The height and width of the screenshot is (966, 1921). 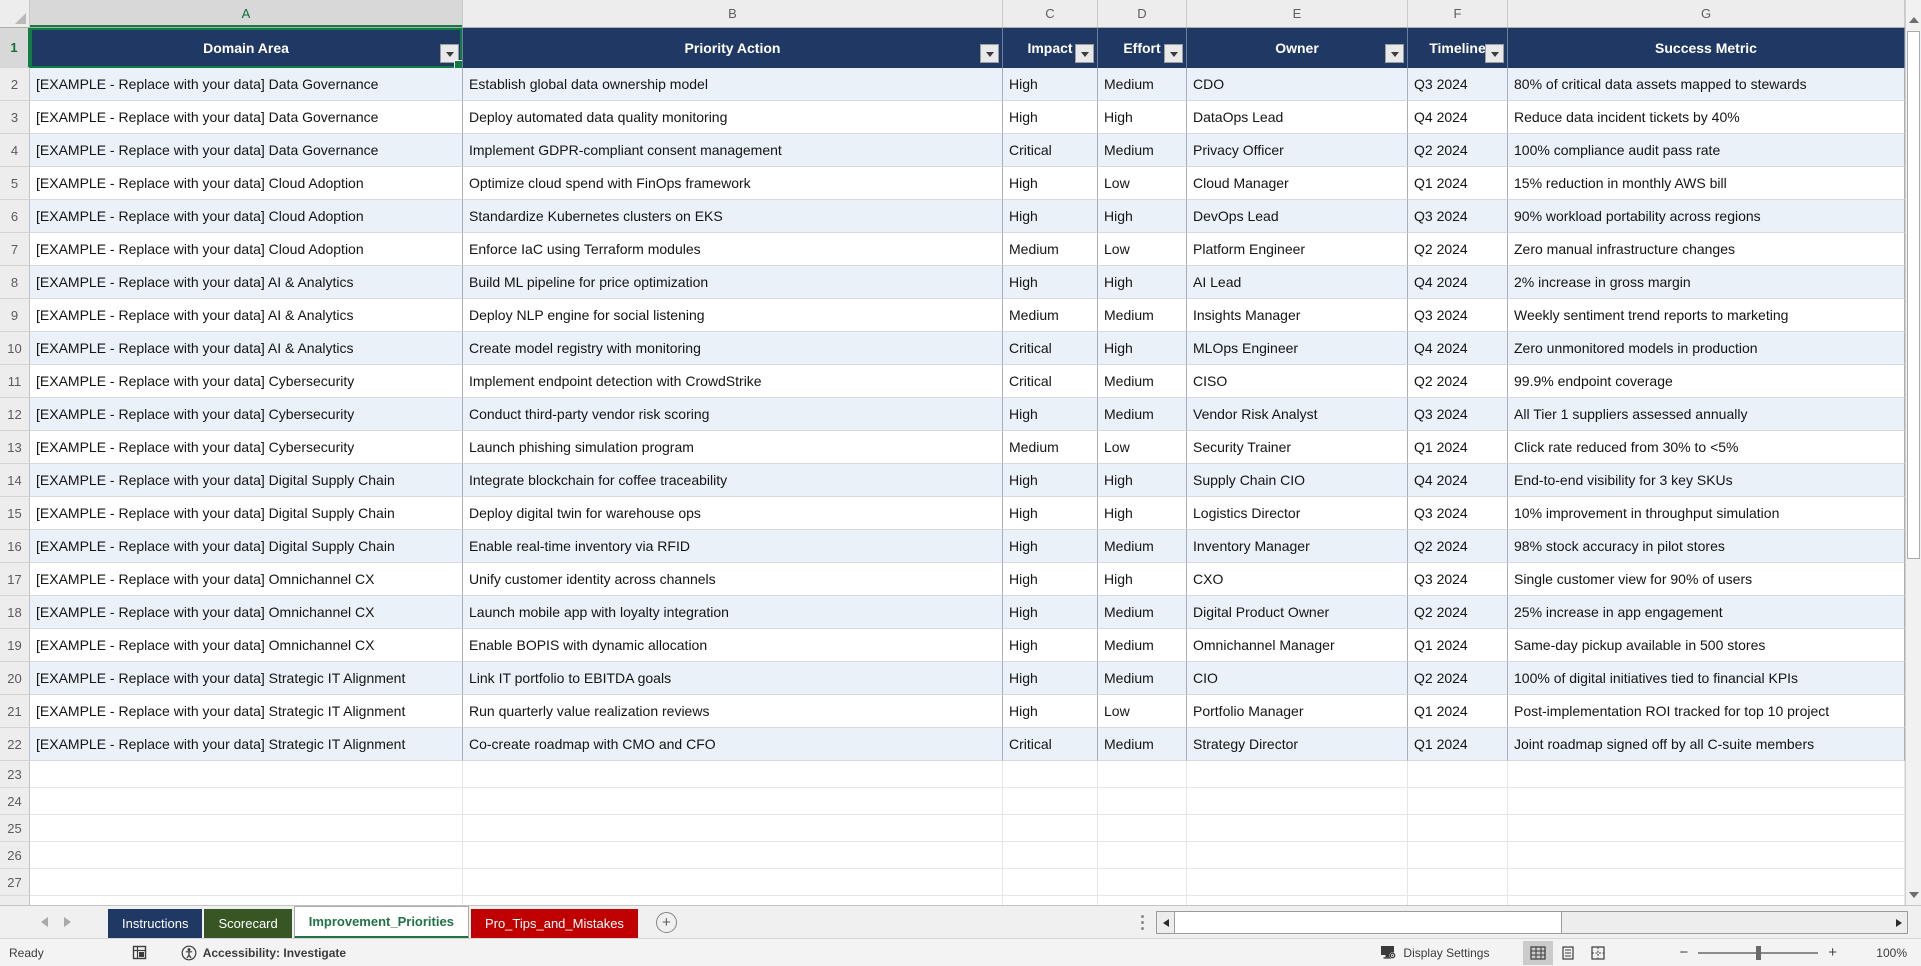 What do you see at coordinates (1142, 922) in the screenshot?
I see `tab-scrollbar-splitter` at bounding box center [1142, 922].